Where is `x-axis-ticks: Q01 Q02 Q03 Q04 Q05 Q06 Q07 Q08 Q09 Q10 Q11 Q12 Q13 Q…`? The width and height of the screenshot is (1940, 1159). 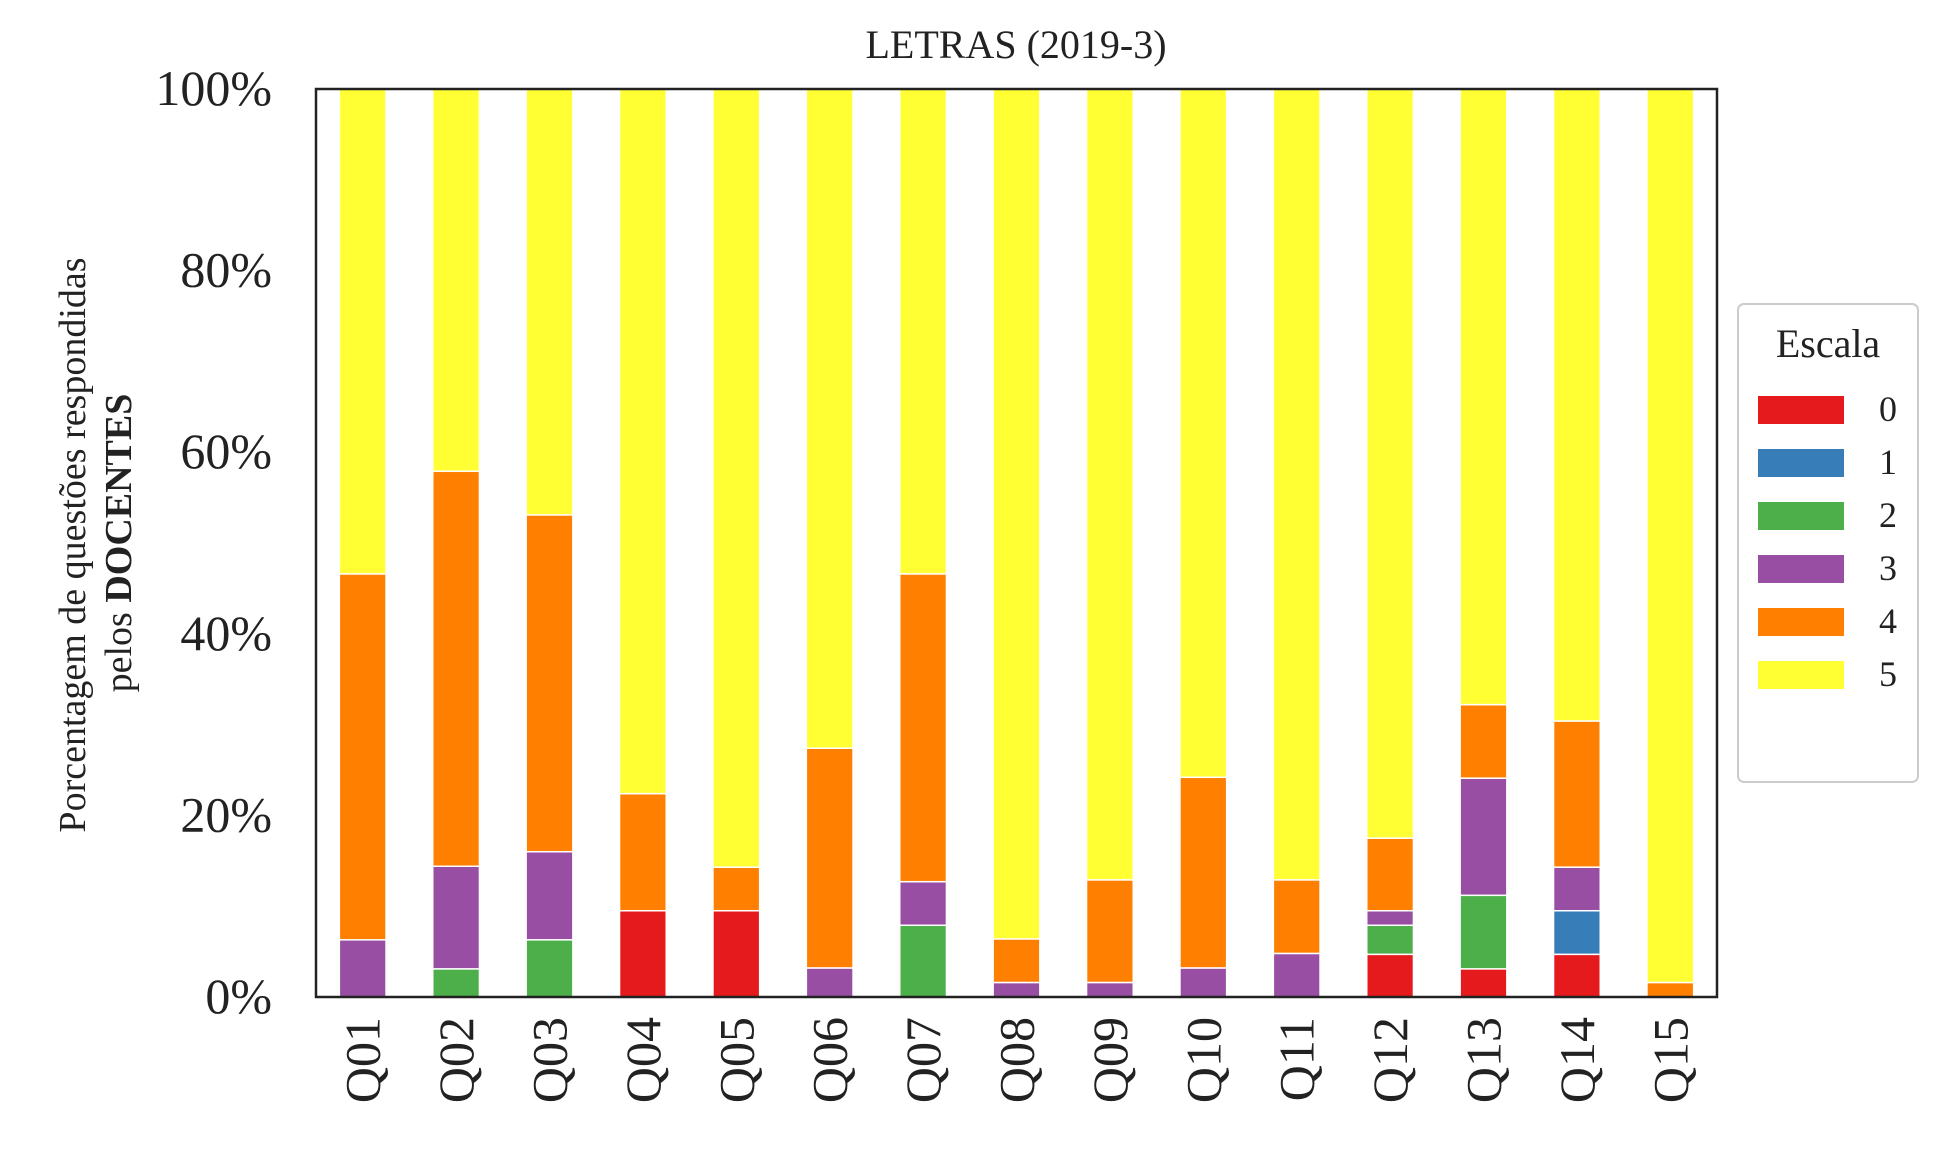 x-axis-ticks: Q01 Q02 Q03 Q04 Q05 Q06 Q07 Q08 Q09 Q10 Q11 Q12 Q13 Q… is located at coordinates (1017, 1060).